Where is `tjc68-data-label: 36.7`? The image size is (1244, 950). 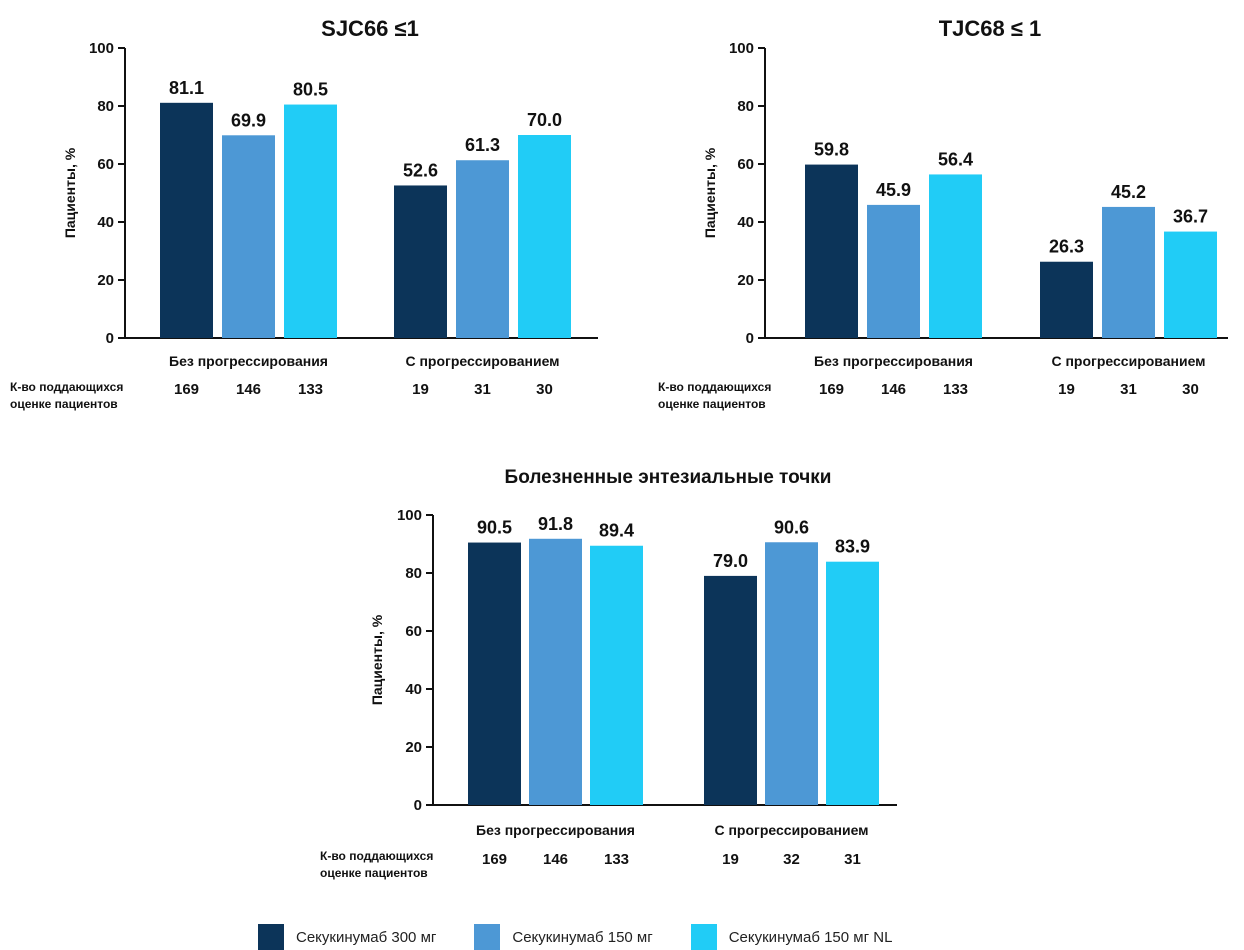
tjc68-data-label: 36.7 is located at coordinates (1190, 217).